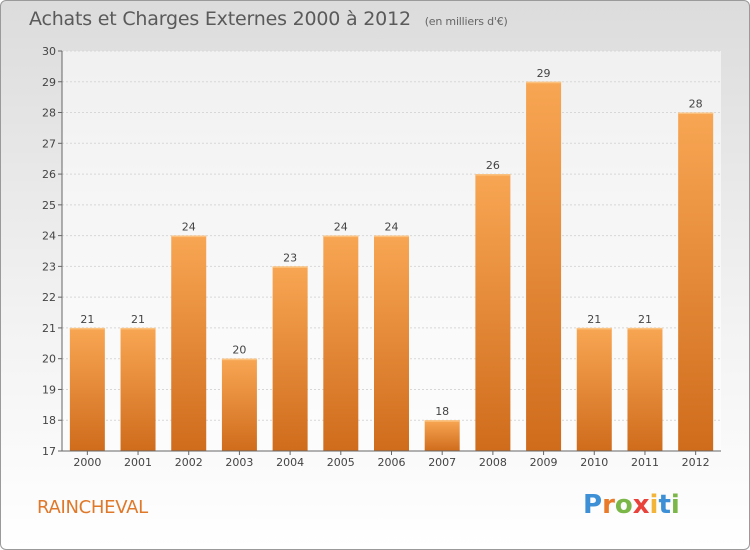 Image resolution: width=750 pixels, height=550 pixels. Describe the element at coordinates (290, 462) in the screenshot. I see `x-tick-label: 2004` at that location.